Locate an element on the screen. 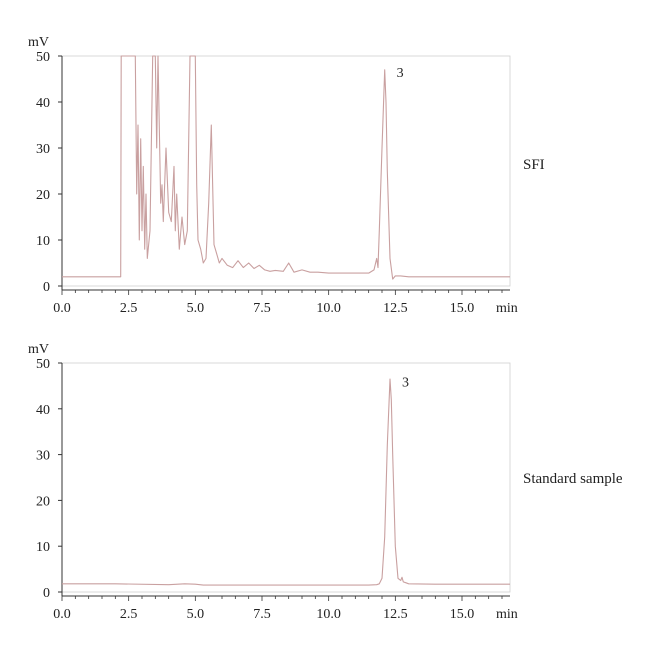 The height and width of the screenshot is (650, 660). sample-label-sfi: SFI is located at coordinates (534, 165).